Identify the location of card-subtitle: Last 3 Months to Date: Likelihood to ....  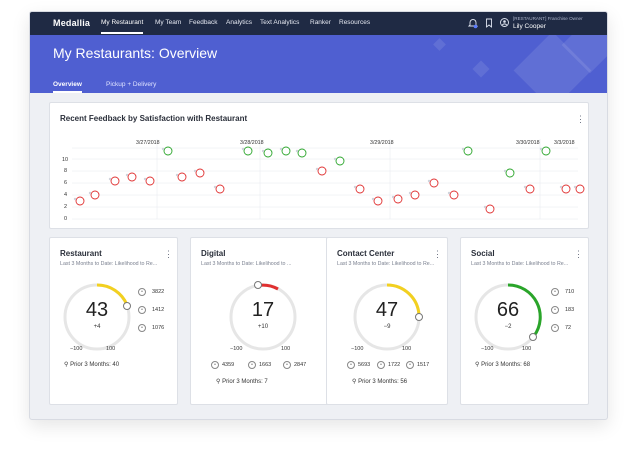
(246, 264).